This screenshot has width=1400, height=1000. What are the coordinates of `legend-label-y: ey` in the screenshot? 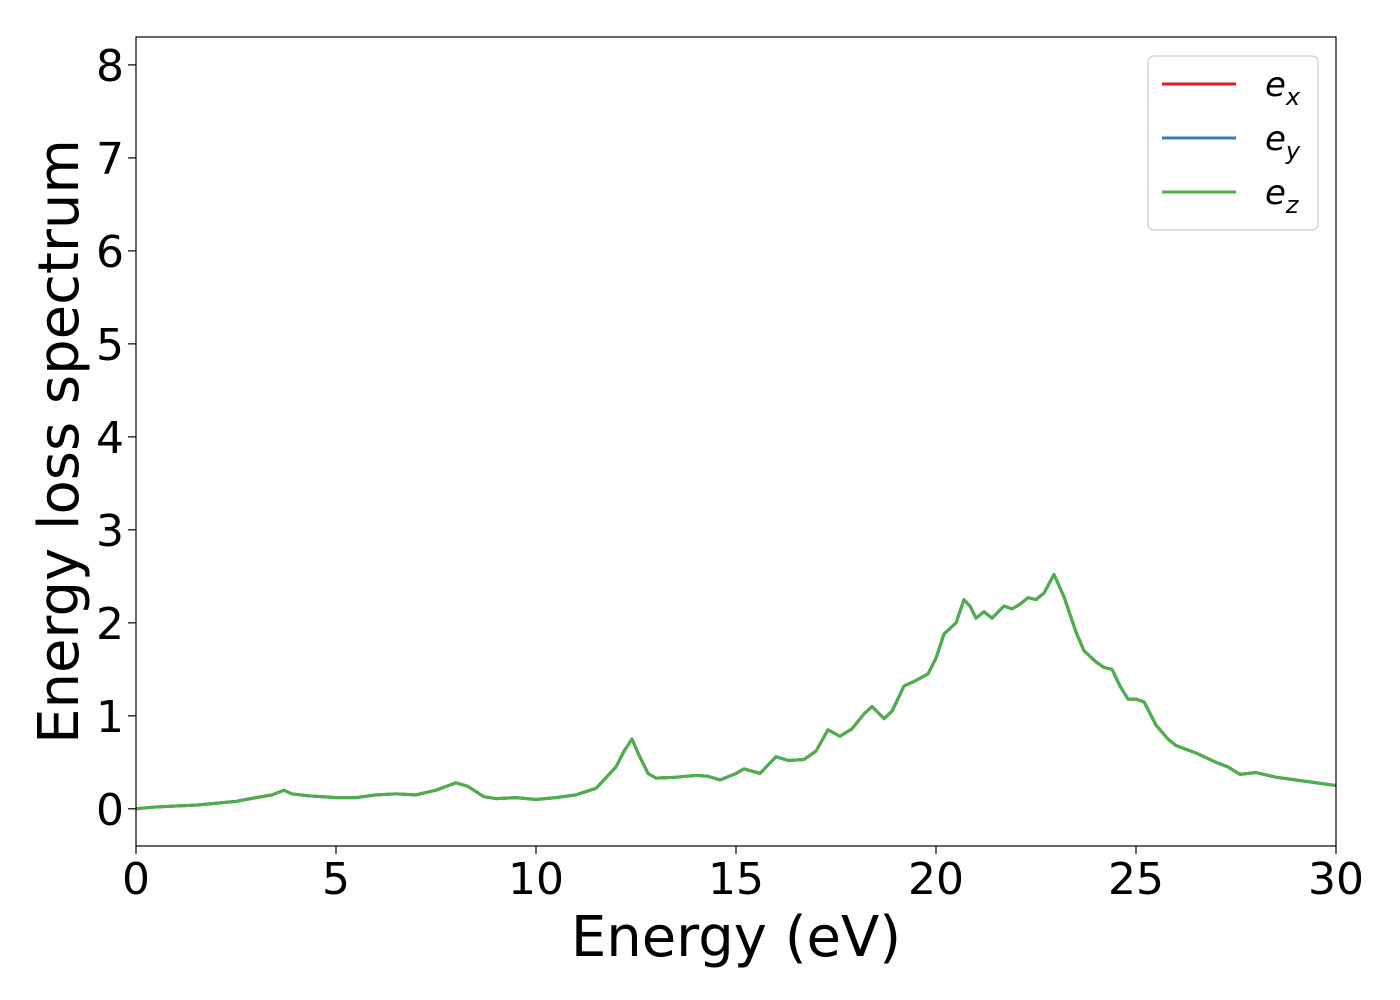 It's located at (1283, 142).